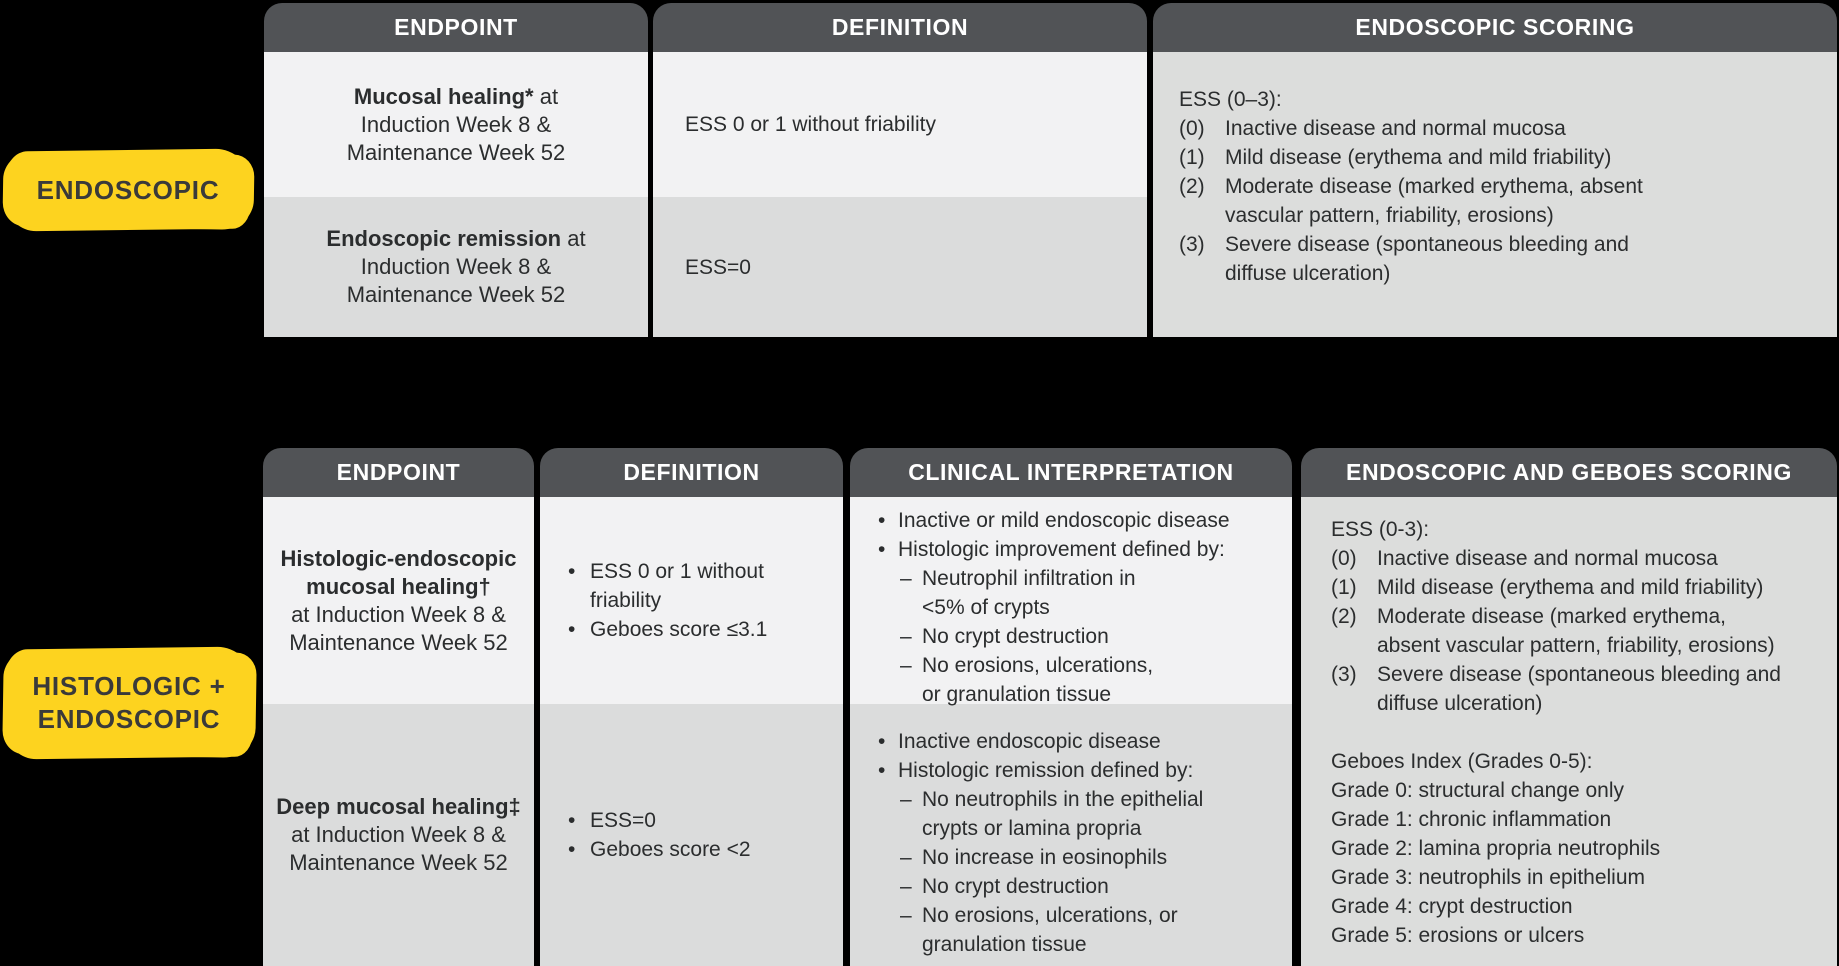 The image size is (1839, 966). I want to click on list-marker: (1), so click(1344, 587).